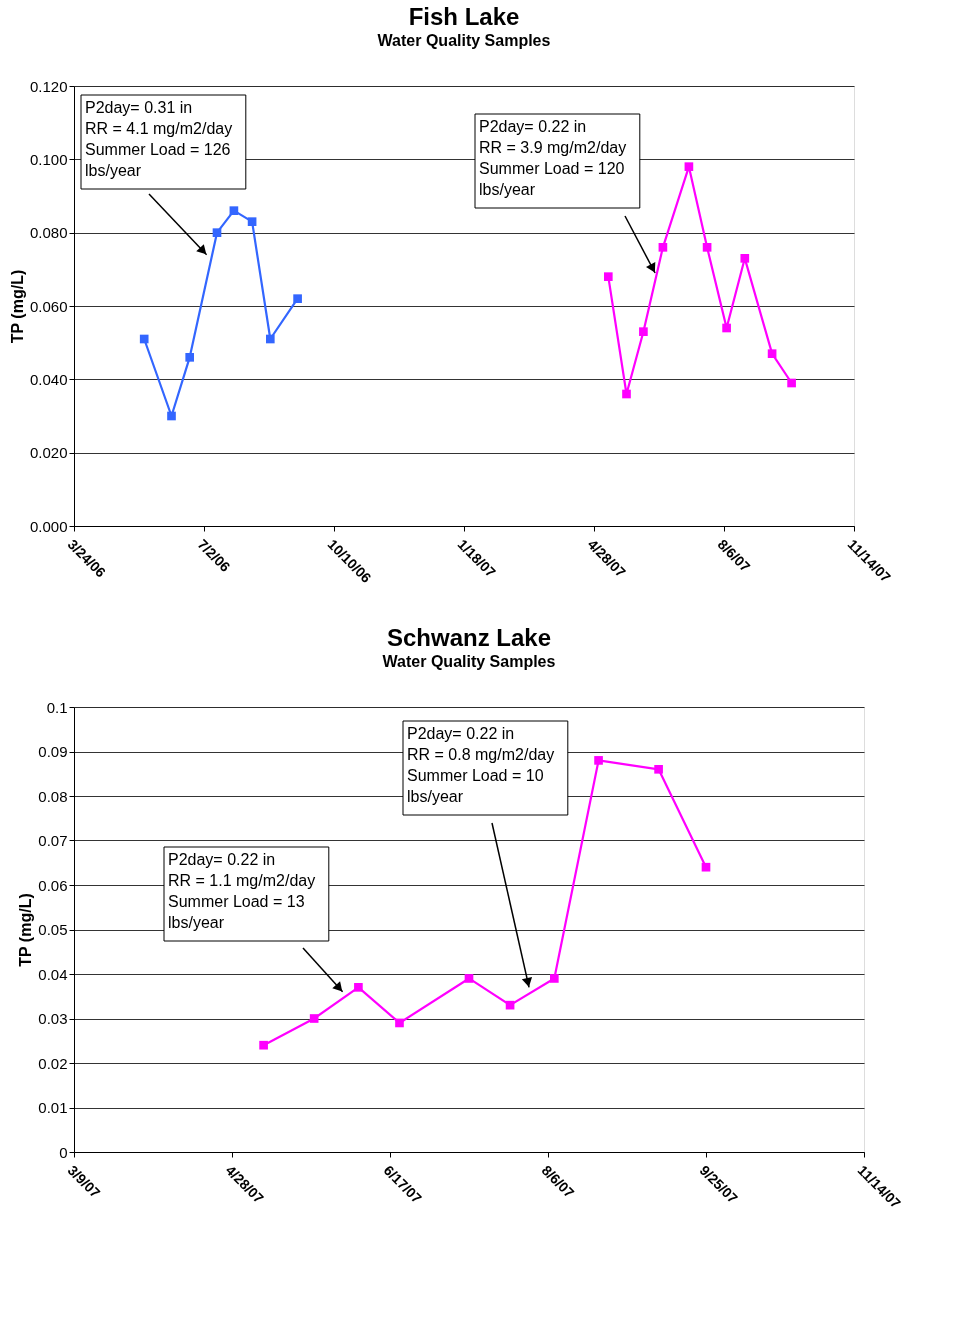 The width and height of the screenshot is (968, 1324). I want to click on y-tick-label: 0, so click(63, 1152).